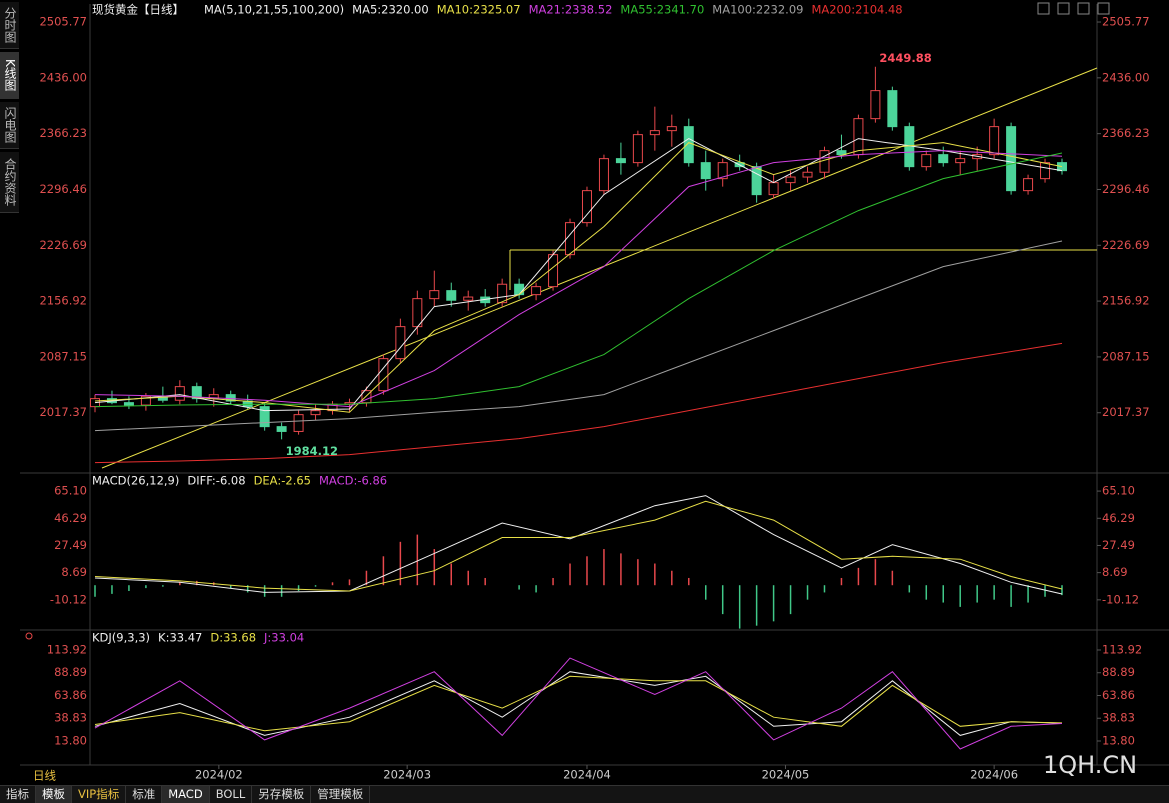  Describe the element at coordinates (1118, 518) in the screenshot. I see `y-tick-label: 46.29` at that location.